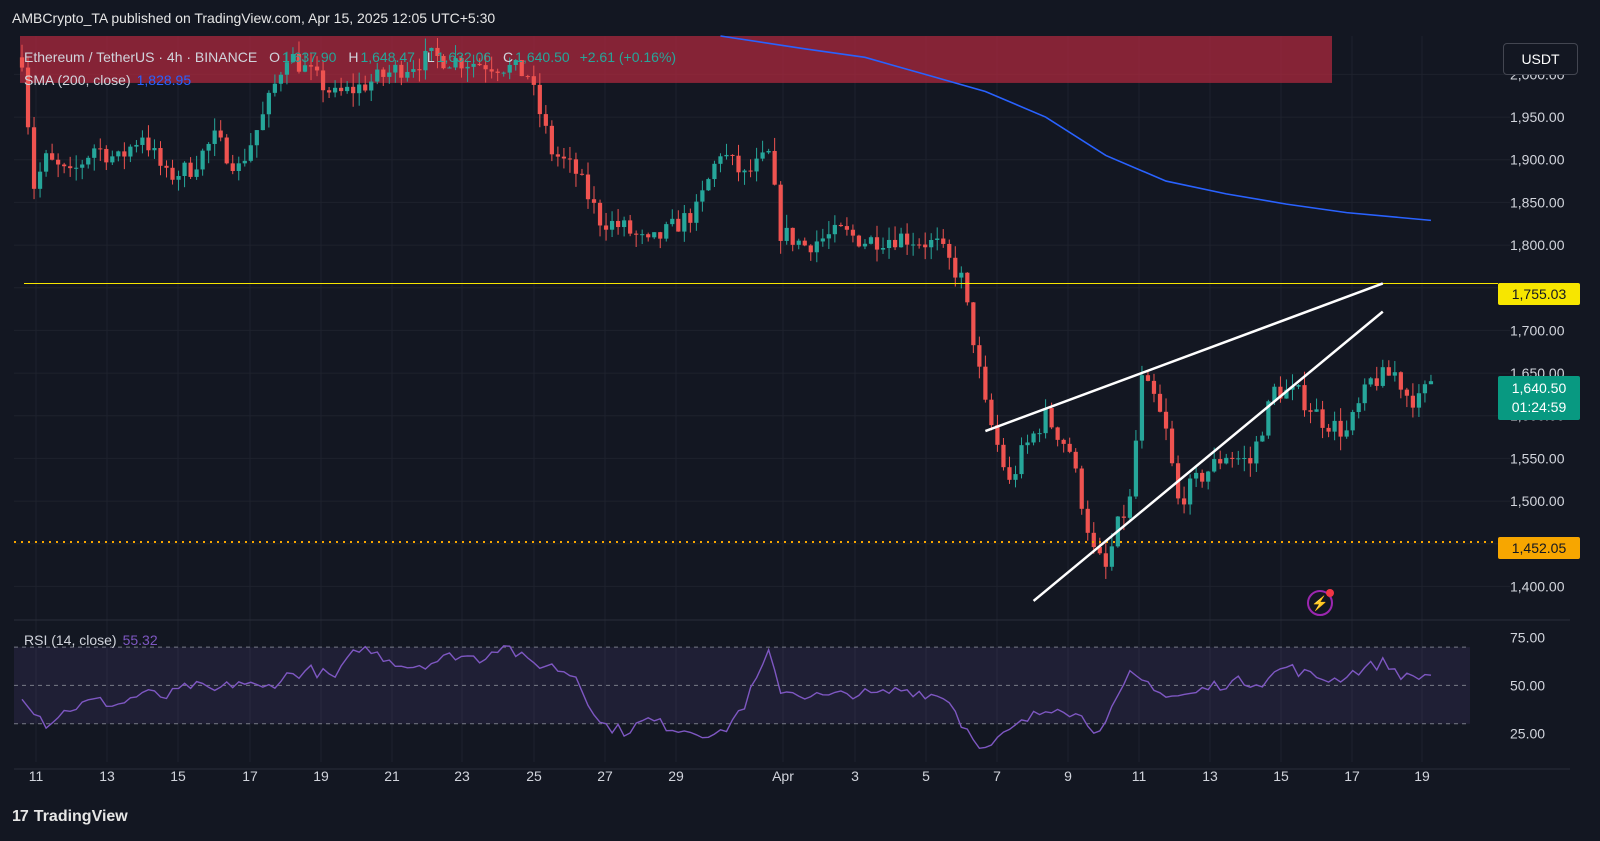 This screenshot has height=841, width=1600. What do you see at coordinates (926, 776) in the screenshot?
I see `time-tick-label: 5` at bounding box center [926, 776].